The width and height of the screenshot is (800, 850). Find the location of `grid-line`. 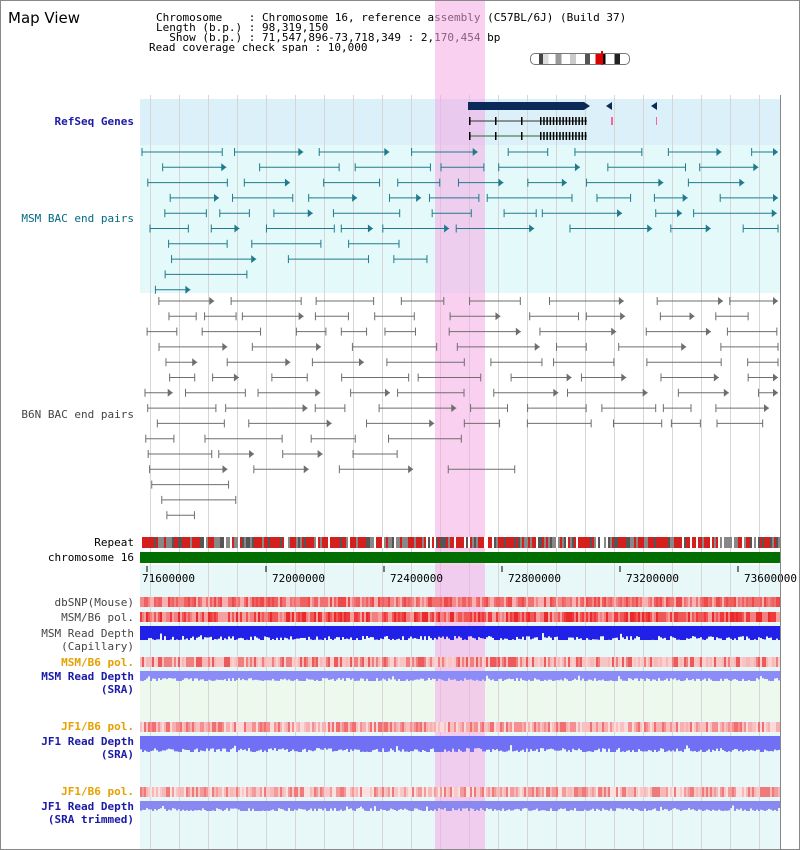

grid-line is located at coordinates (498, 472).